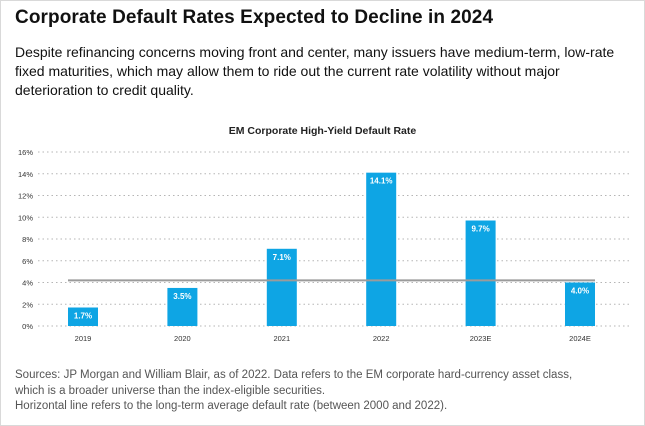 The image size is (645, 426). Describe the element at coordinates (27, 239) in the screenshot. I see `y-tick-label: 8%` at that location.